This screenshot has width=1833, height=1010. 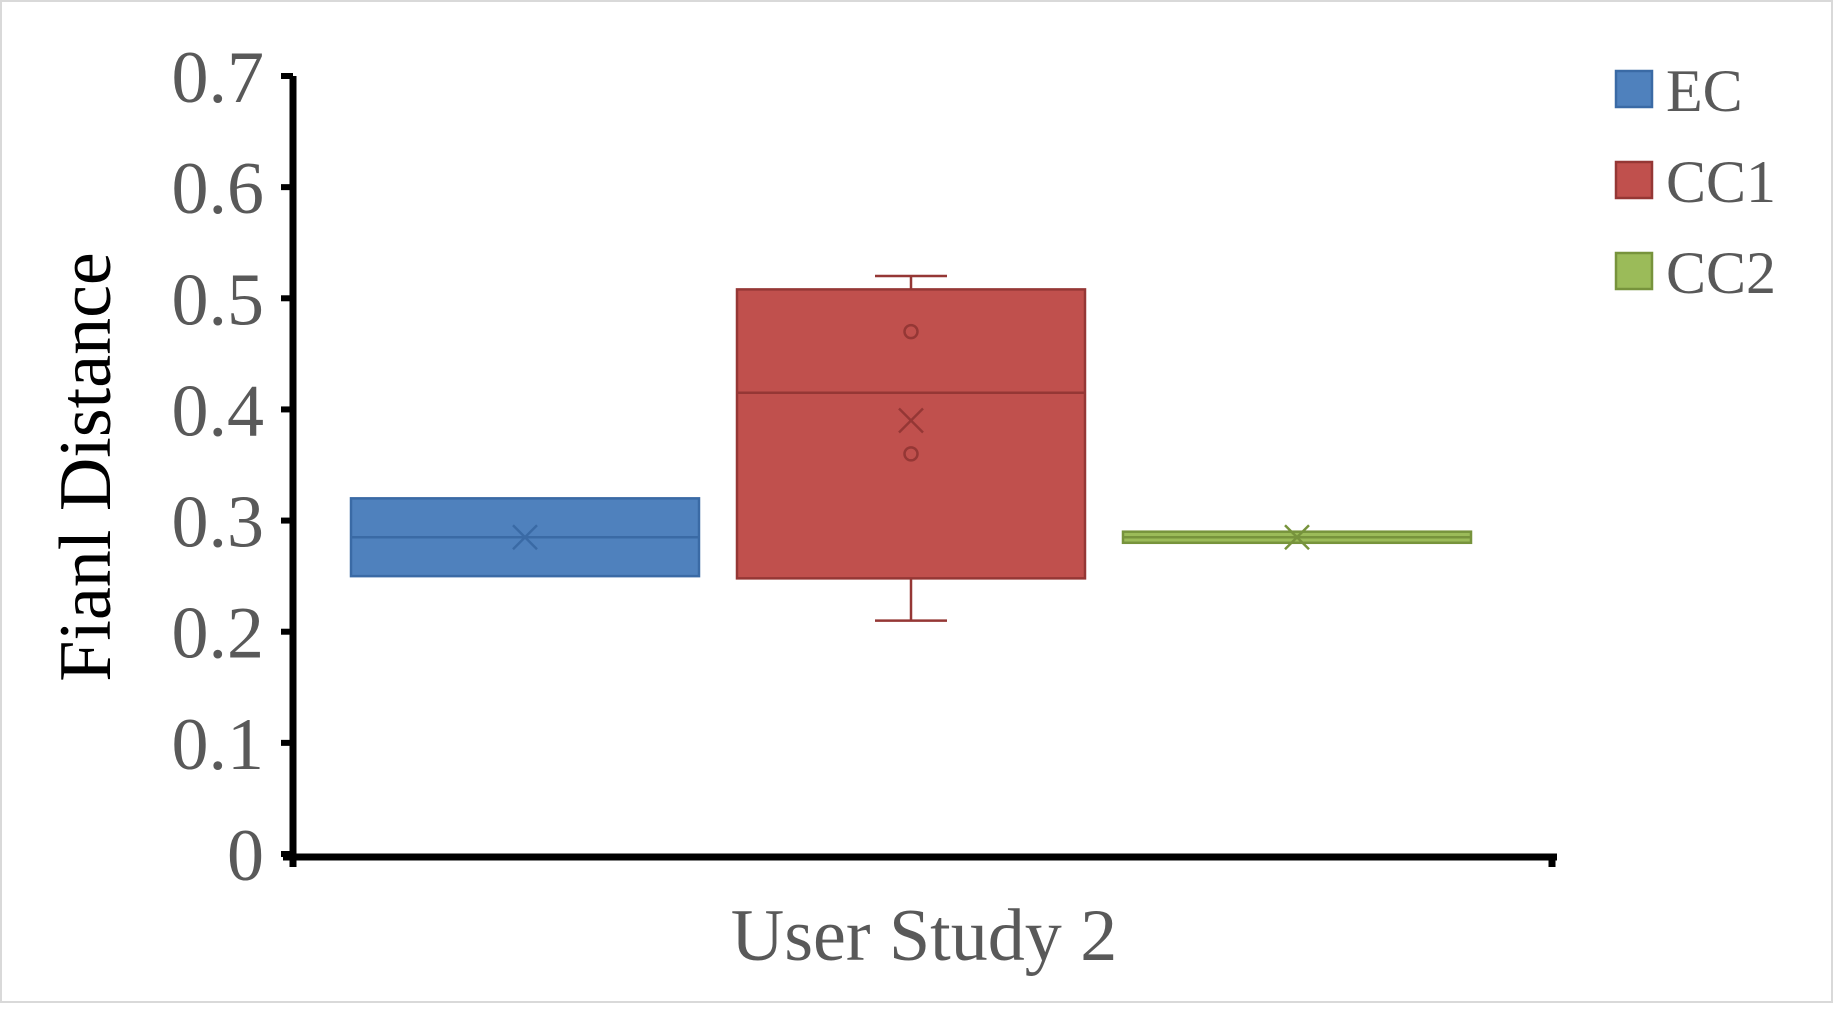 I want to click on box-cc1, so click(x=911, y=448).